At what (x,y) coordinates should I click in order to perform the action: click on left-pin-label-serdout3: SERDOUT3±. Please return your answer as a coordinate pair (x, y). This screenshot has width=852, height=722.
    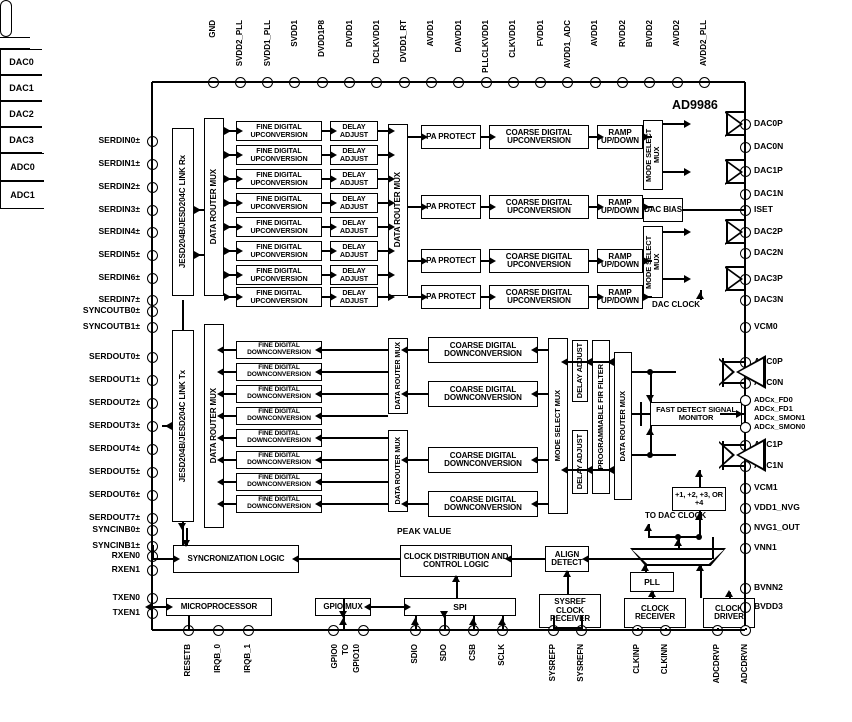
    Looking at the image, I should click on (114, 425).